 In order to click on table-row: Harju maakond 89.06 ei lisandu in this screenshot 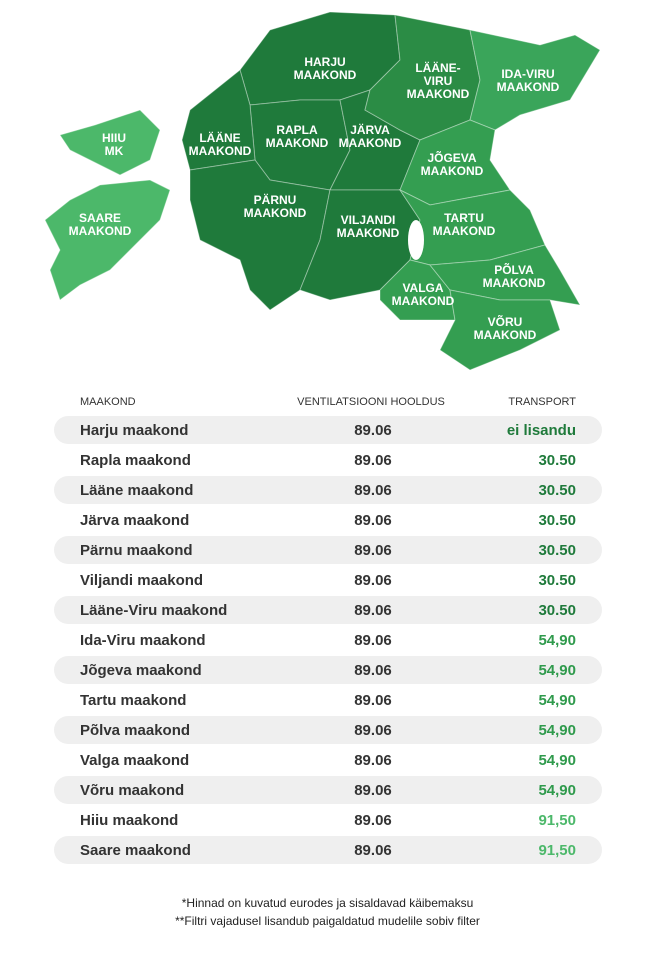, I will do `click(328, 430)`.